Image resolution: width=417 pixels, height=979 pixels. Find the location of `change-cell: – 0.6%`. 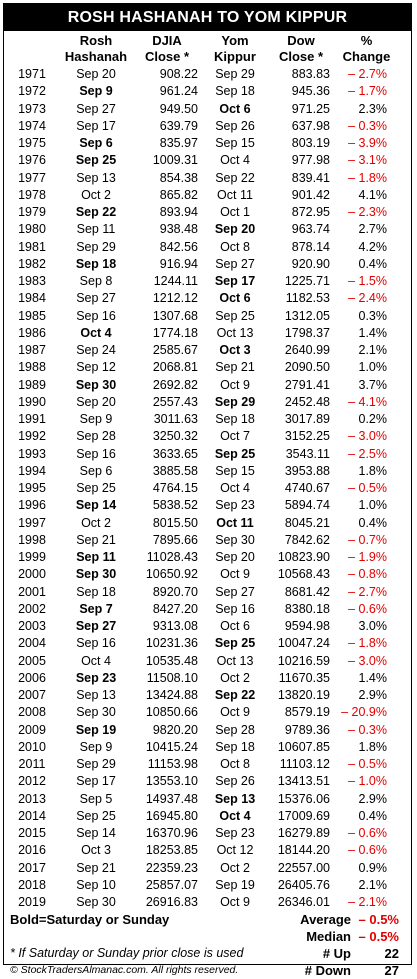

change-cell: – 0.6% is located at coordinates (367, 850).